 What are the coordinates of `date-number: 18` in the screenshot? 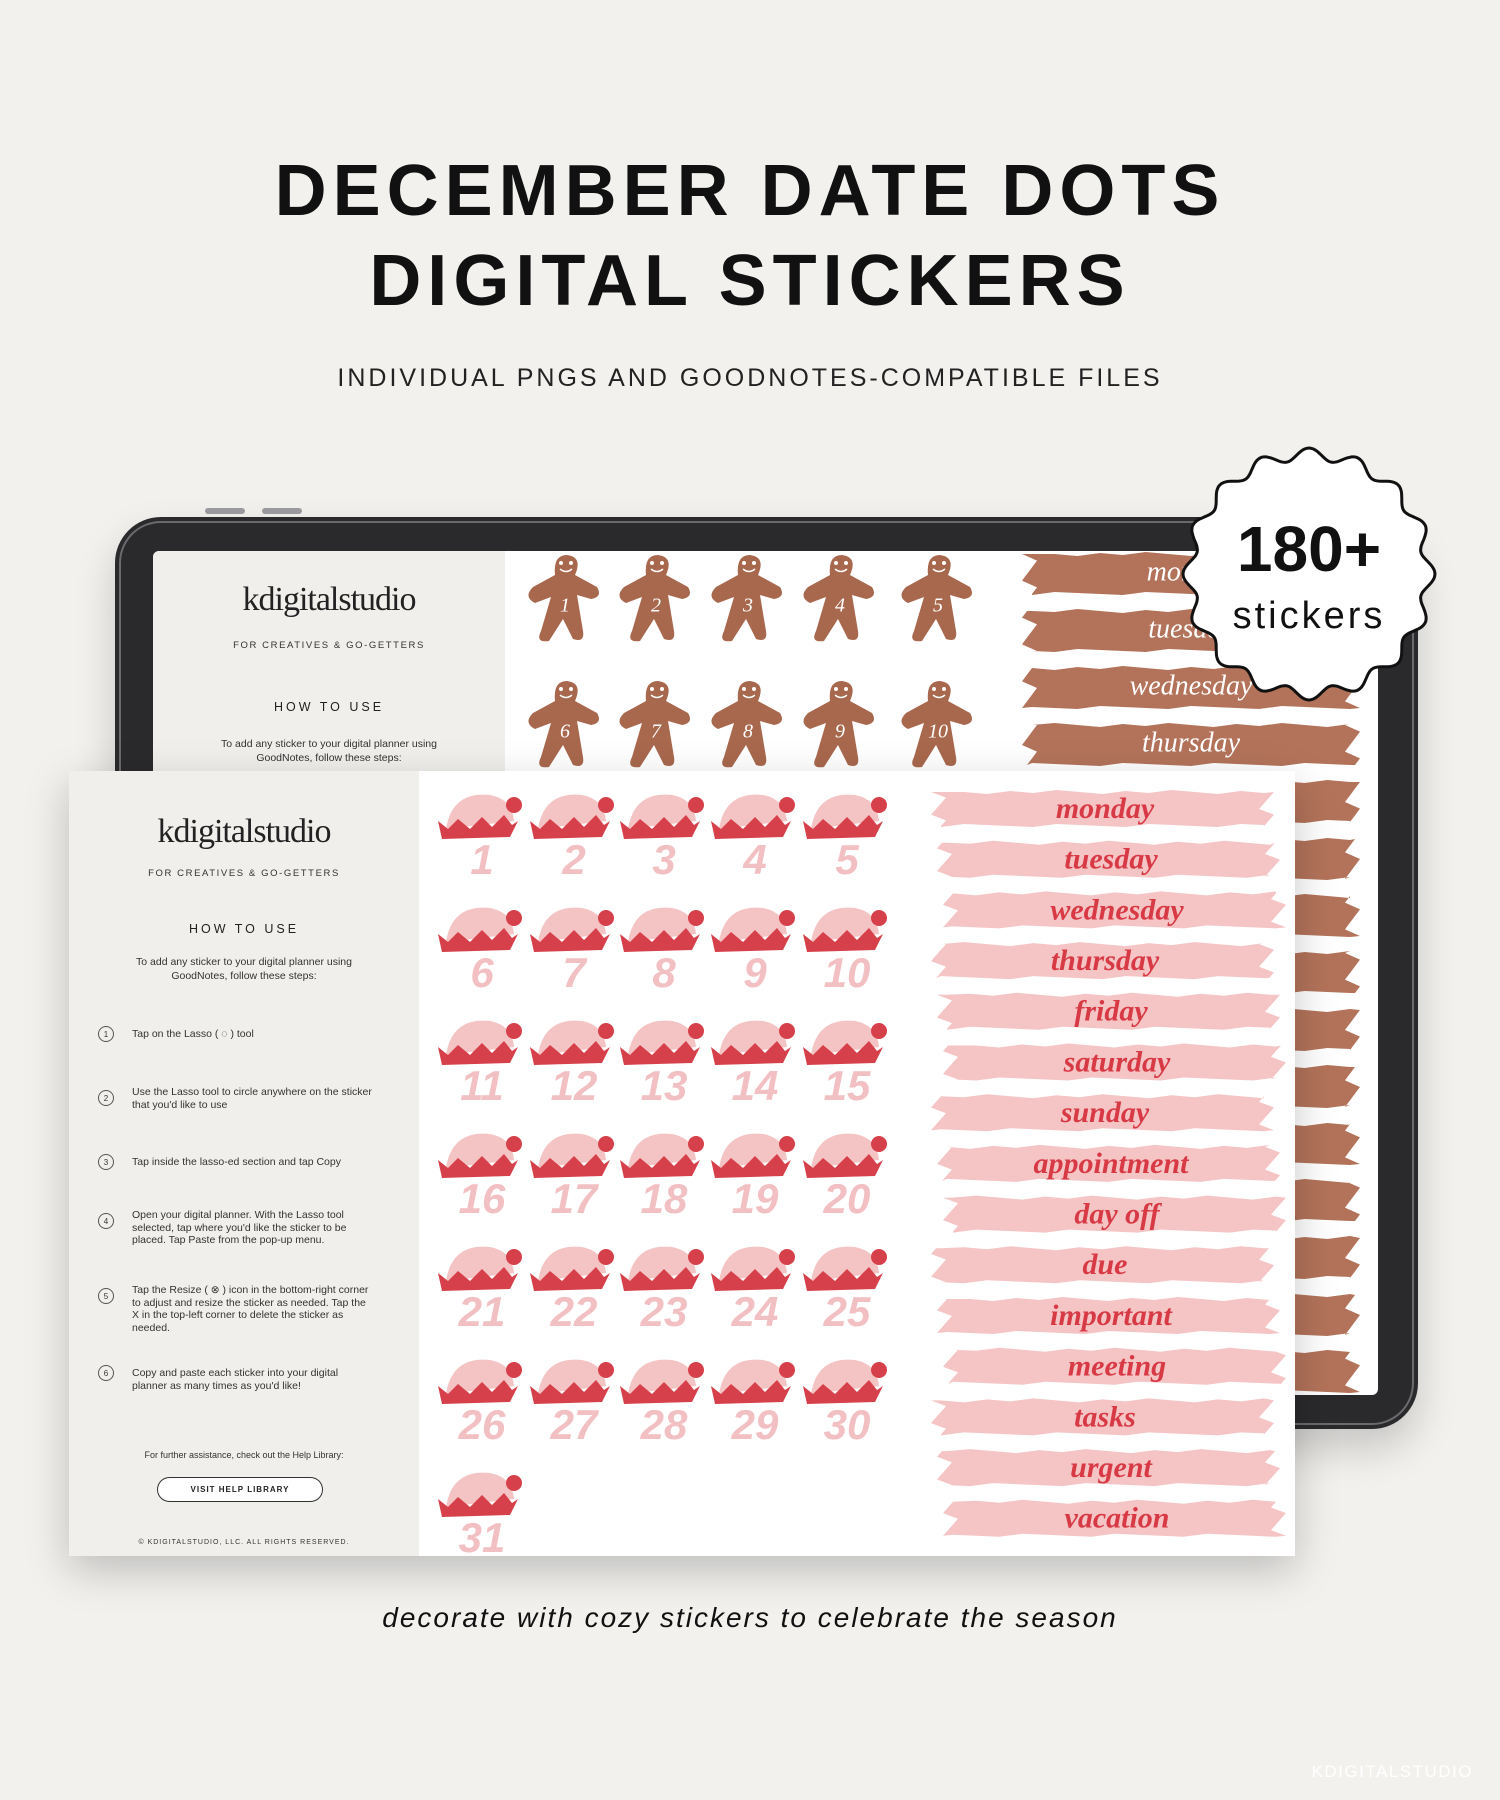 It's located at (664, 1198).